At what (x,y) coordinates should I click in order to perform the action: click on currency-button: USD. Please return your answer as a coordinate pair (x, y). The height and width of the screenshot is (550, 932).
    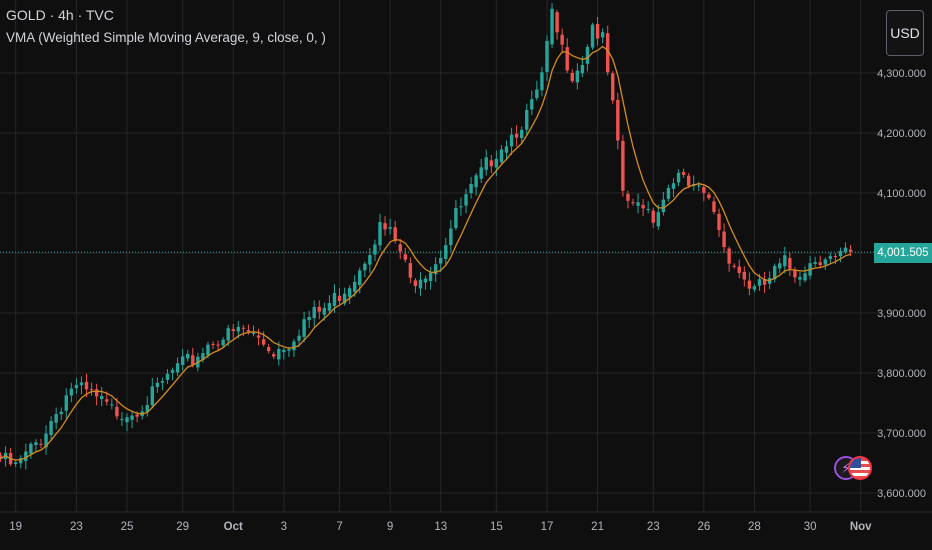
    Looking at the image, I should click on (905, 33).